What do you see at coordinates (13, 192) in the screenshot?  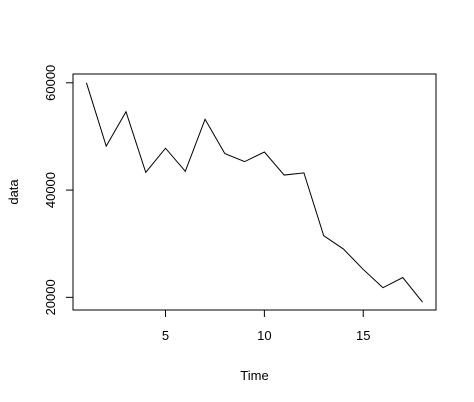 I see `y-axis-title: data` at bounding box center [13, 192].